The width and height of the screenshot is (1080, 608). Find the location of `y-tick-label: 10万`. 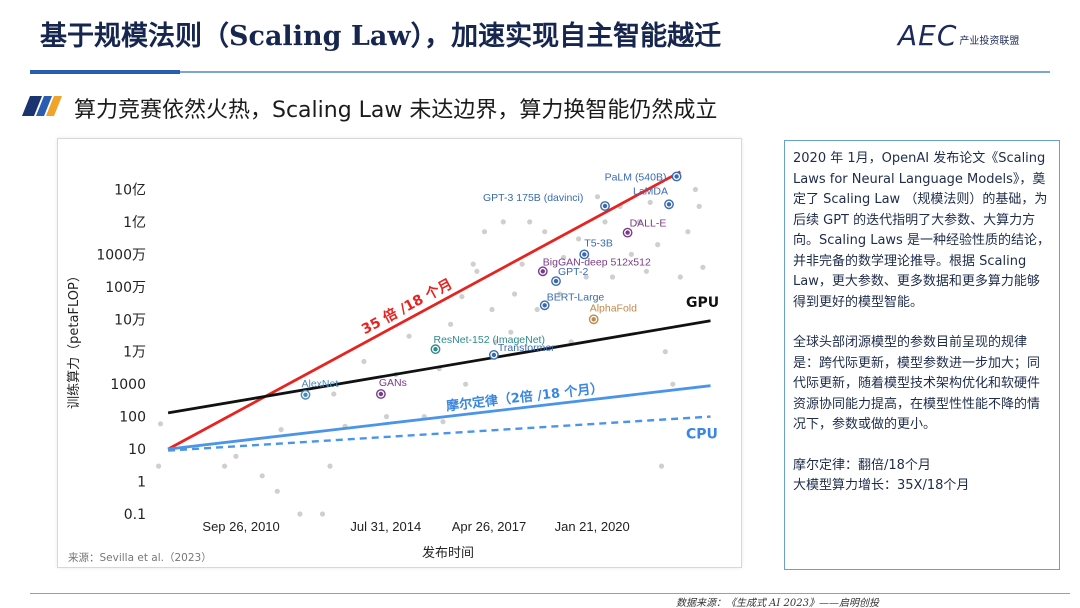

y-tick-label: 10万 is located at coordinates (130, 320).